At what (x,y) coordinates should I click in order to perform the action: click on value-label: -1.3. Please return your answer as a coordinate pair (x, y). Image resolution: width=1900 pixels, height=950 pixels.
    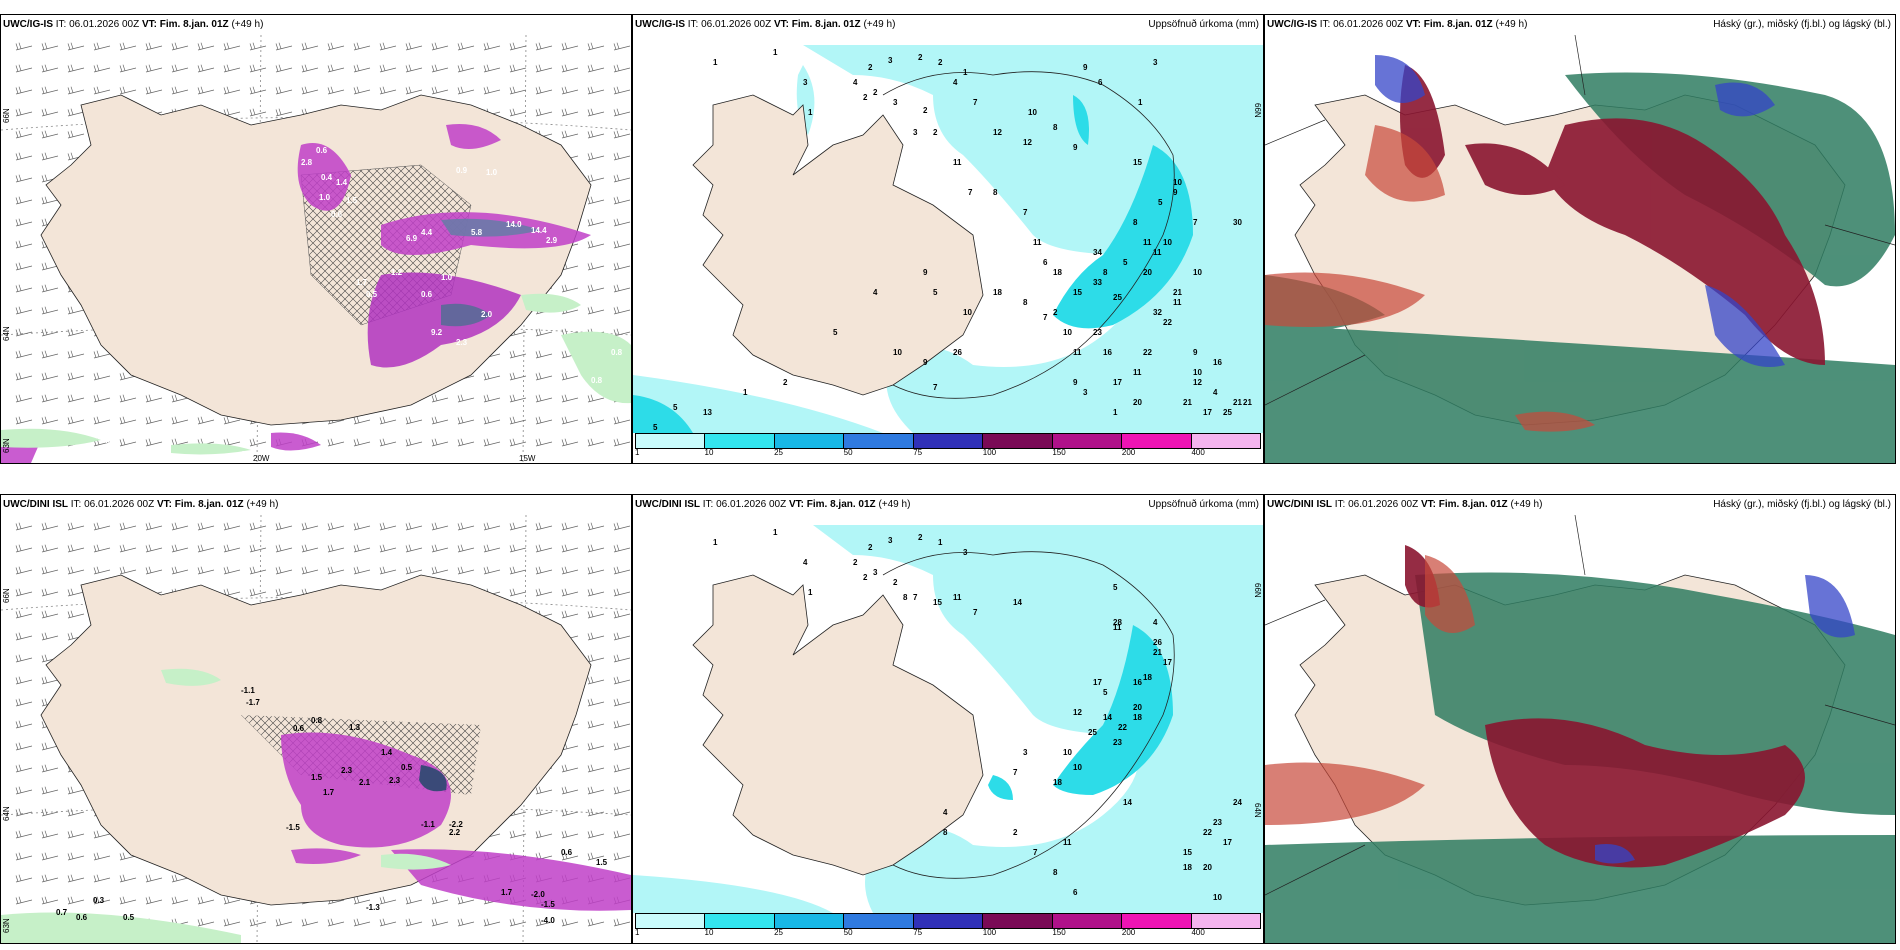
    Looking at the image, I should click on (373, 907).